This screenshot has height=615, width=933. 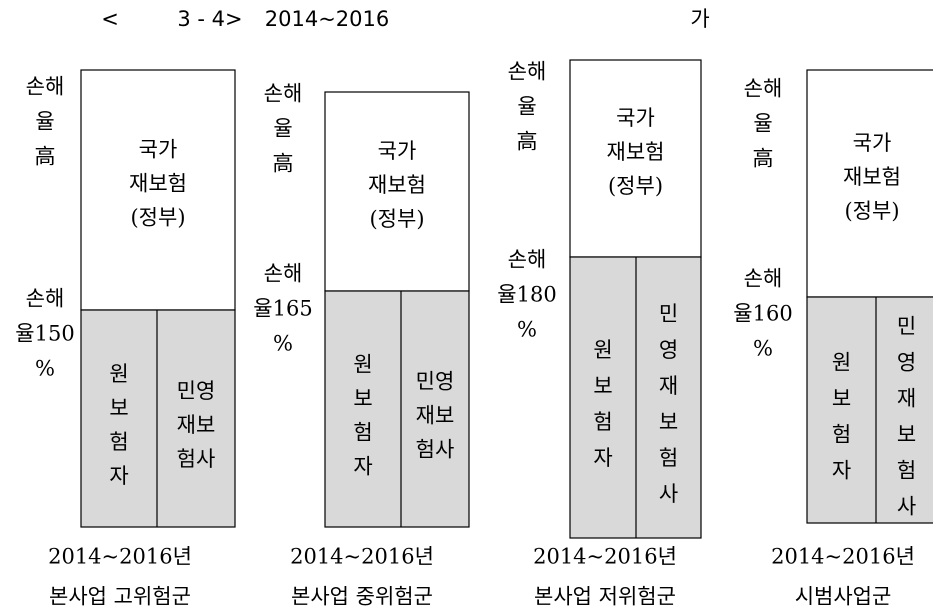 What do you see at coordinates (605, 597) in the screenshot?
I see `caption: 본사업 저위험군` at bounding box center [605, 597].